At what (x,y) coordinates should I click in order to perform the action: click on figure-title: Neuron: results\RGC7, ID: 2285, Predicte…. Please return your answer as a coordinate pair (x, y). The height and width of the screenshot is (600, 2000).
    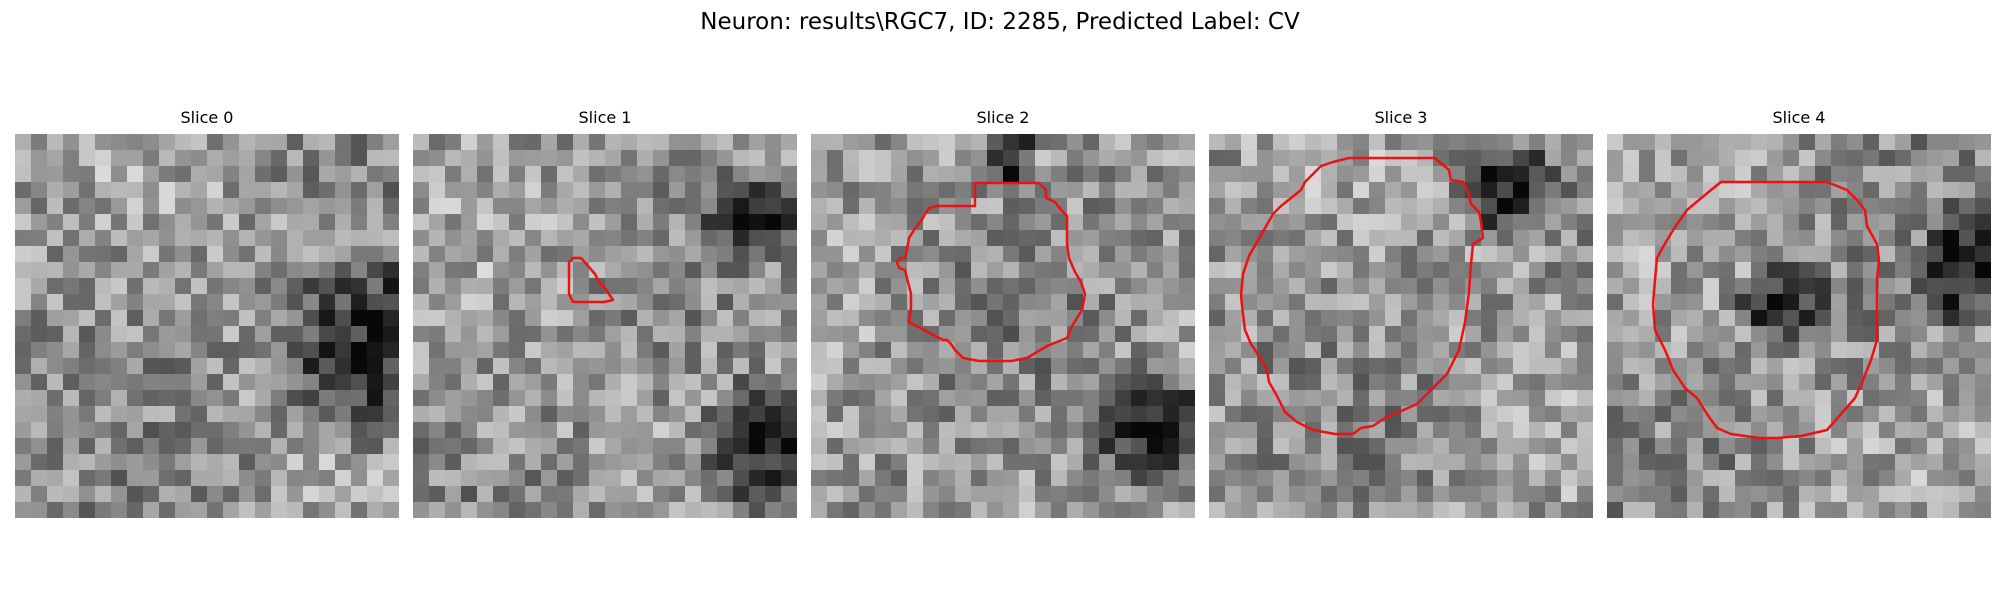
    Looking at the image, I should click on (1000, 22).